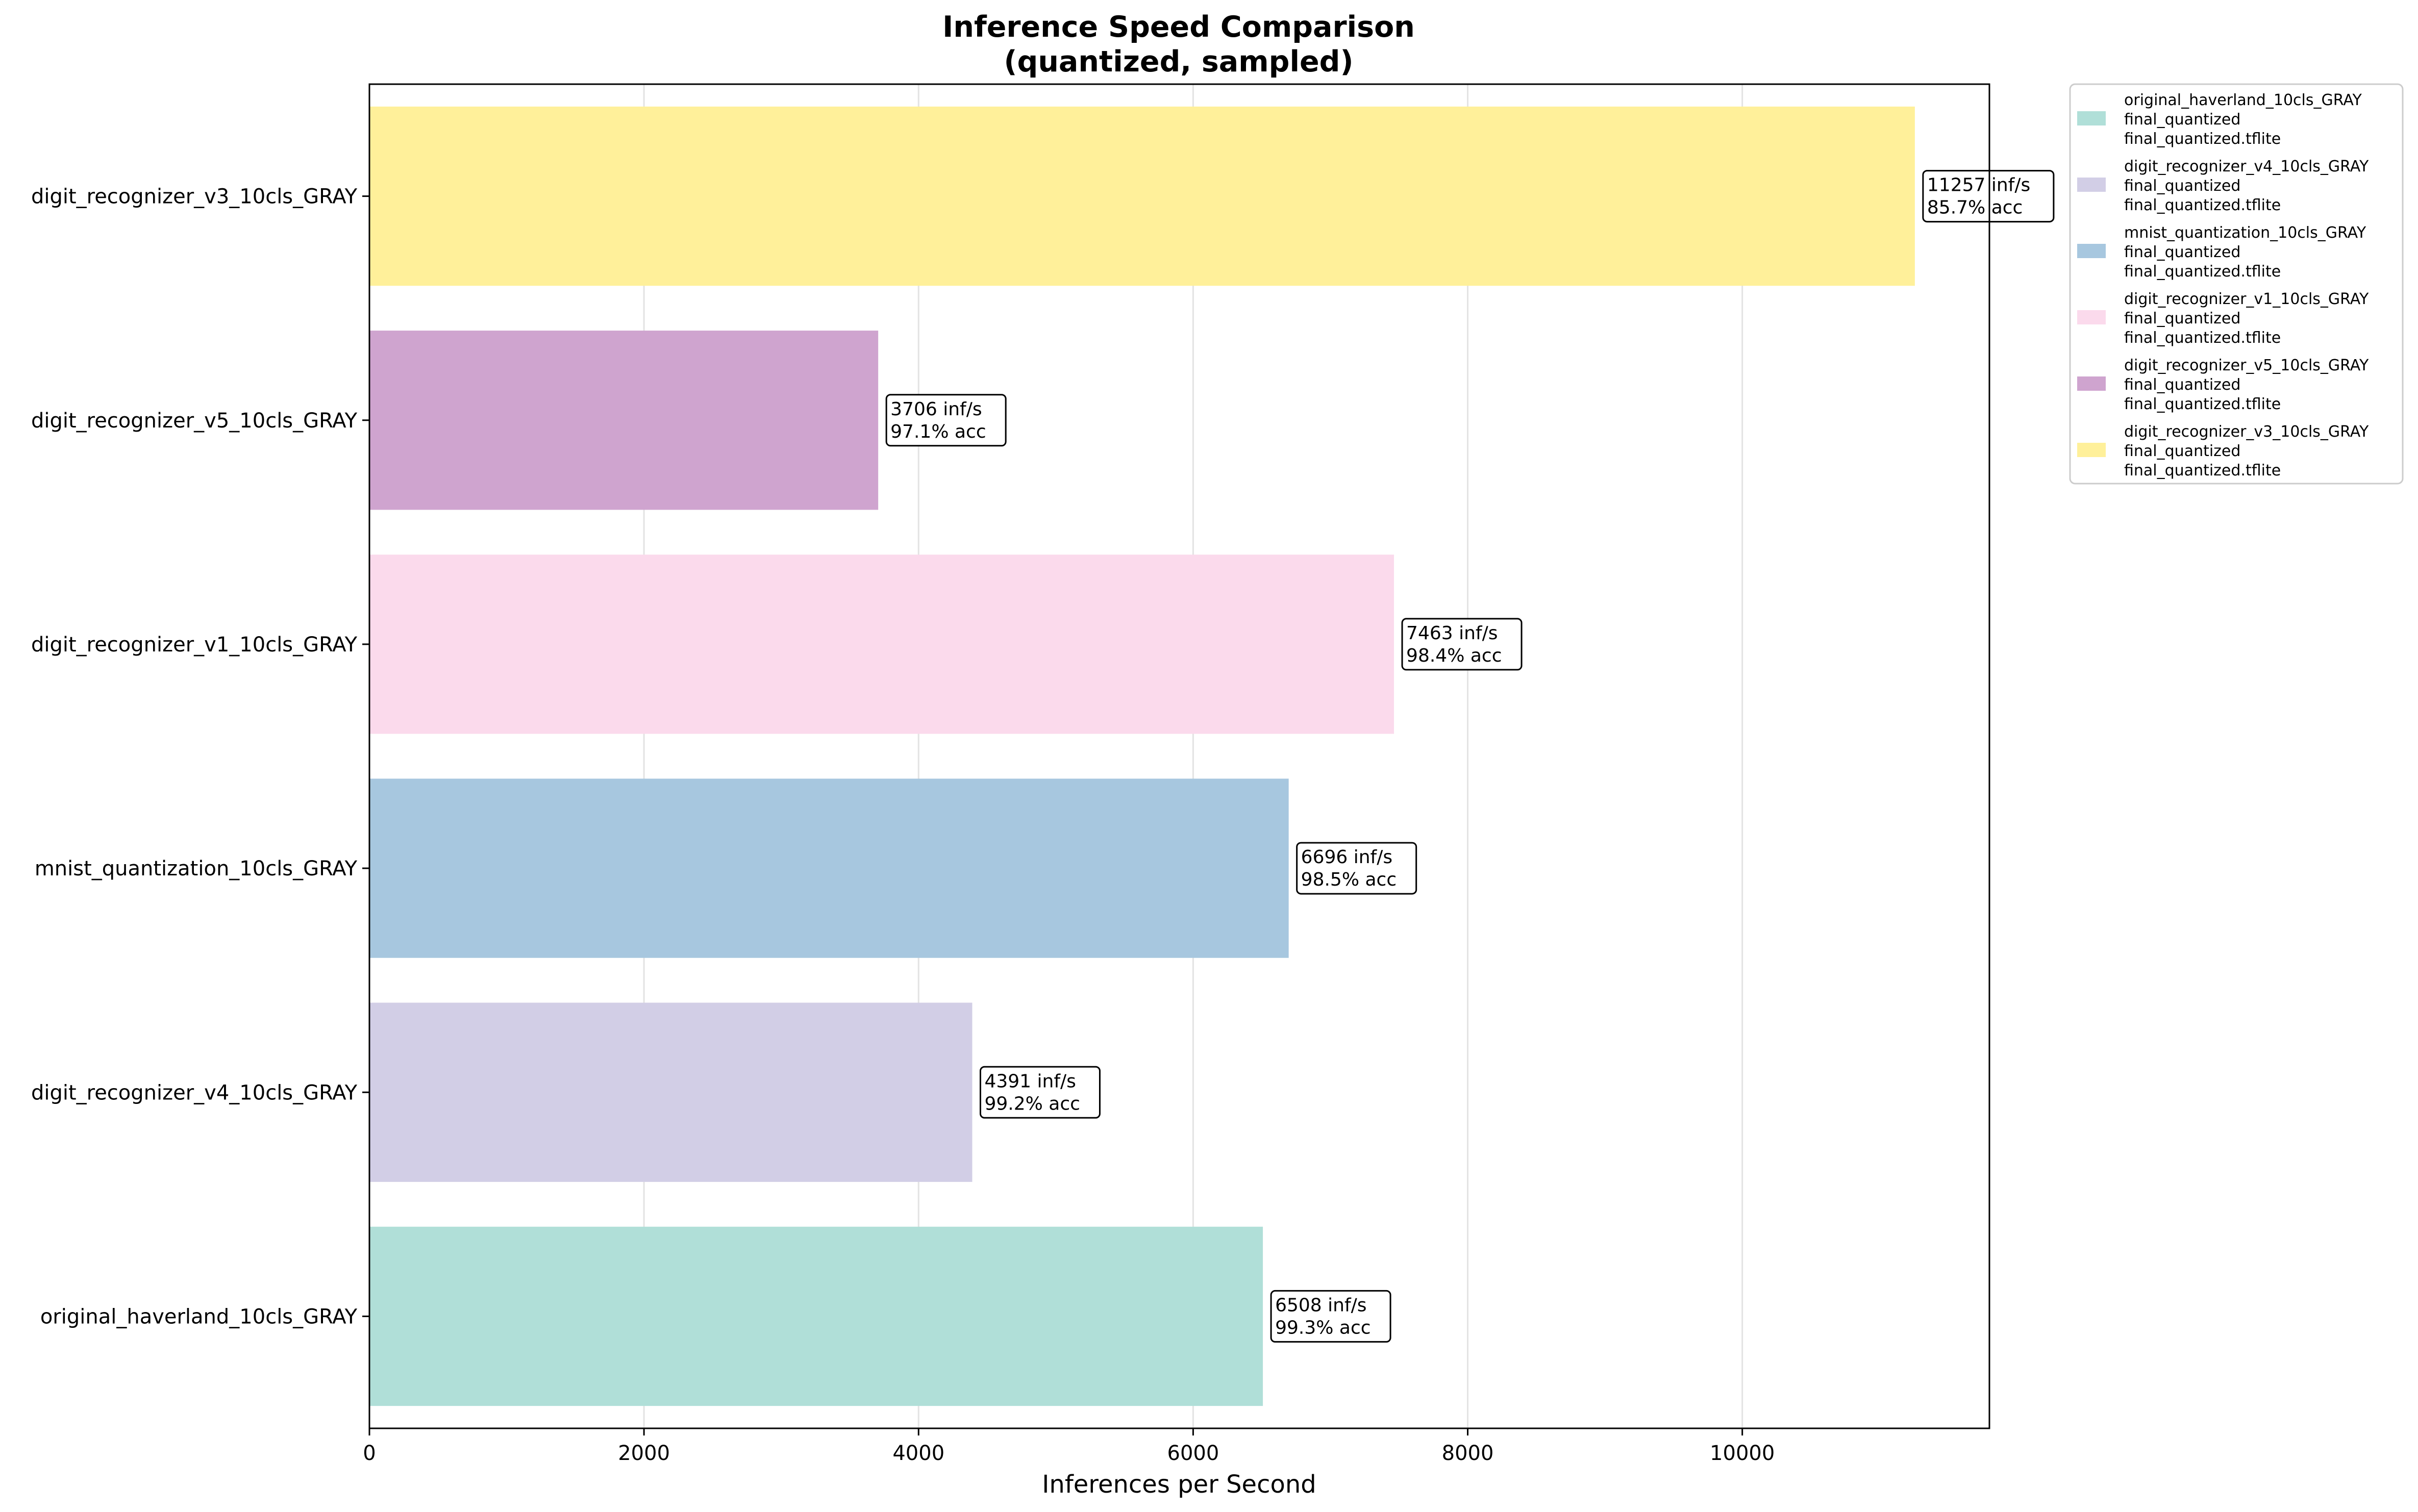  Describe the element at coordinates (644, 1453) in the screenshot. I see `x-tick-label: 2000` at that location.